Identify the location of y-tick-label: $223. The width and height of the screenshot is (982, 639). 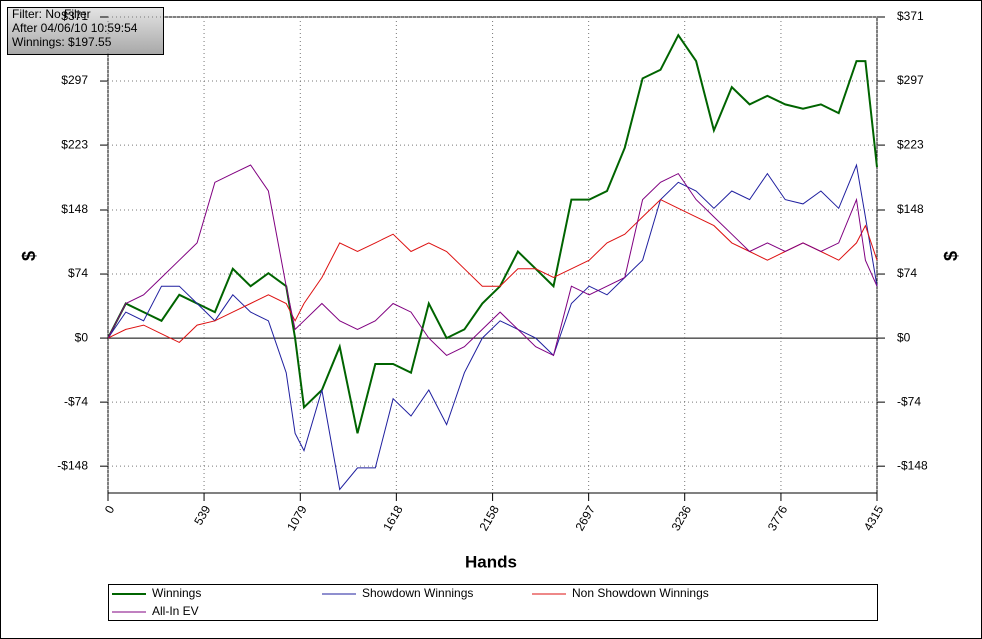
(74, 144).